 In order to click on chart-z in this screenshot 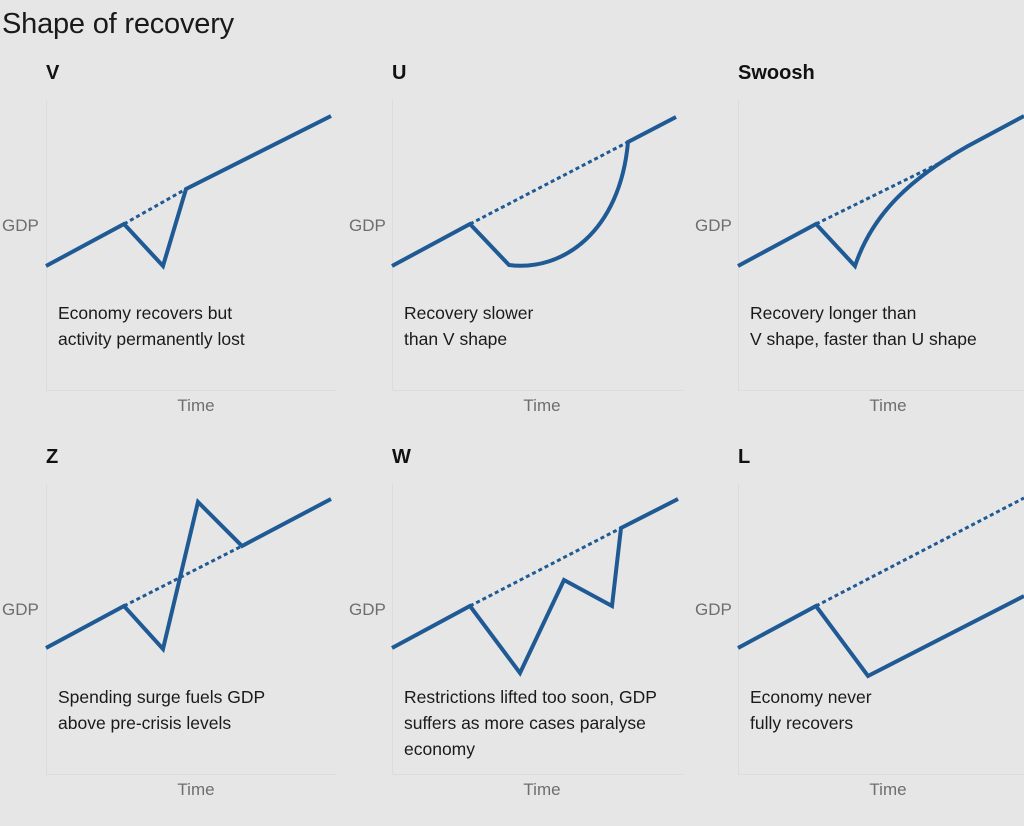, I will do `click(188, 575)`.